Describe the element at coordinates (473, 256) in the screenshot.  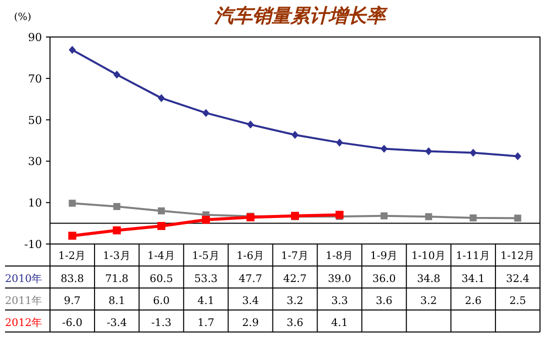
I see `x-tick-label: 1-11月` at that location.